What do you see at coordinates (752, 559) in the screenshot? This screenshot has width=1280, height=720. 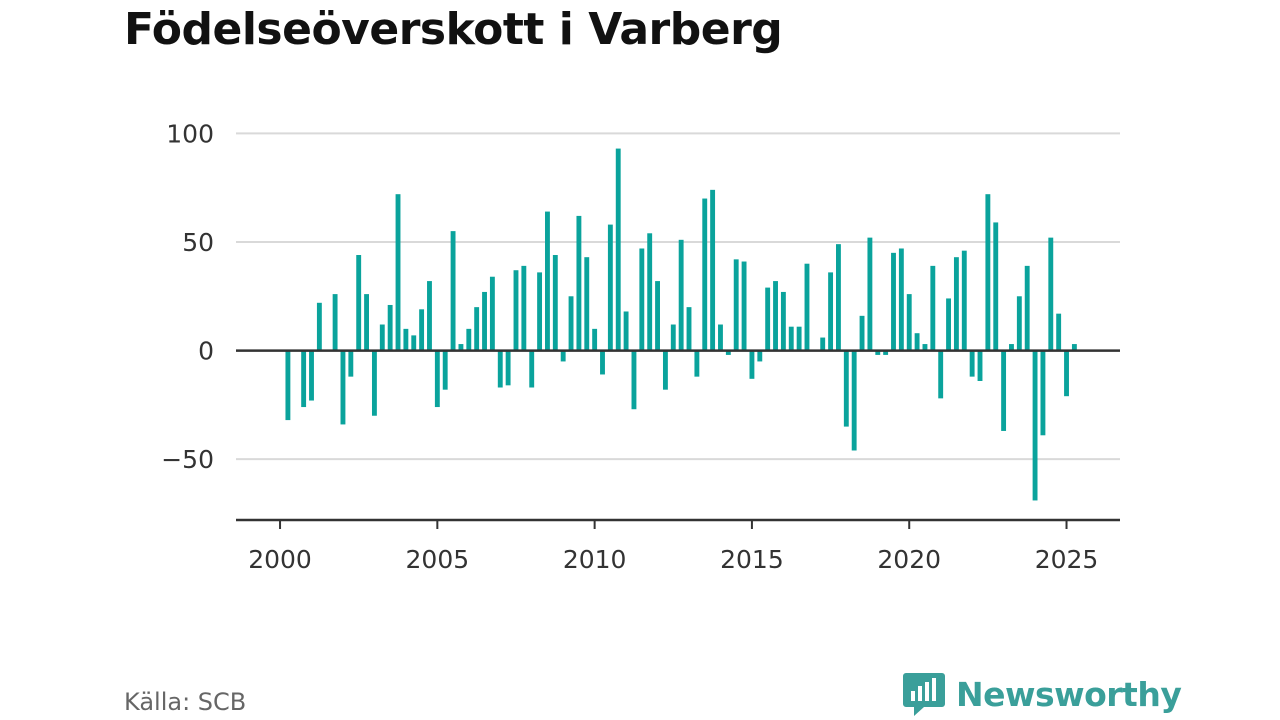 I see `x-tick-label: 2015` at bounding box center [752, 559].